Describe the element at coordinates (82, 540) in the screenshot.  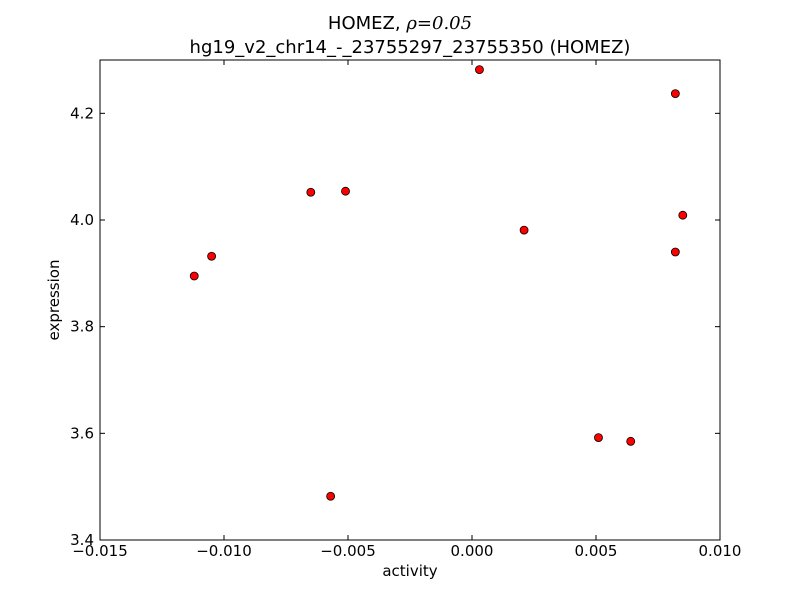
I see `y-tick-label: 3.4` at that location.